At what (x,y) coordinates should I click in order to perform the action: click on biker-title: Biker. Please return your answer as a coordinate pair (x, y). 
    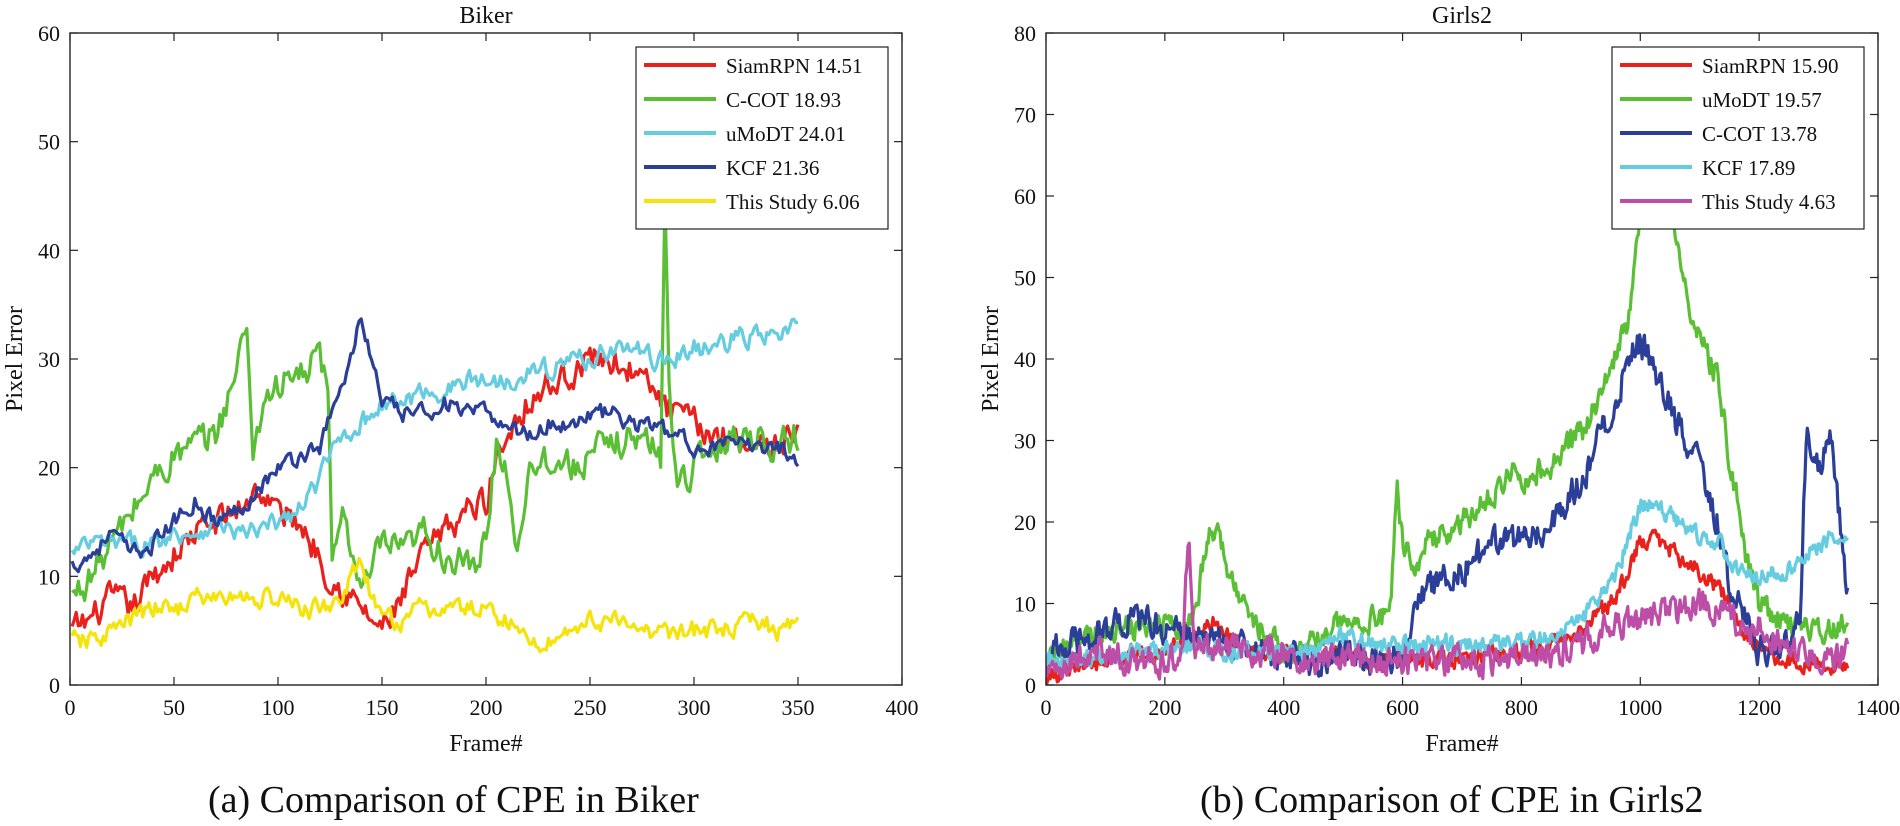
    Looking at the image, I should click on (485, 16).